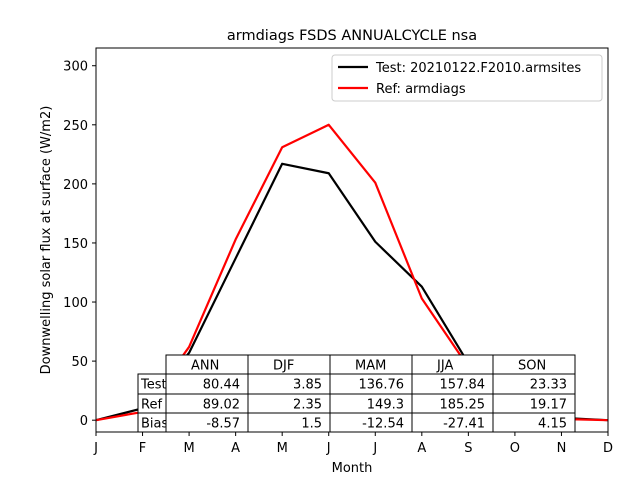  What do you see at coordinates (562, 448) in the screenshot?
I see `x-tick-label: N` at bounding box center [562, 448].